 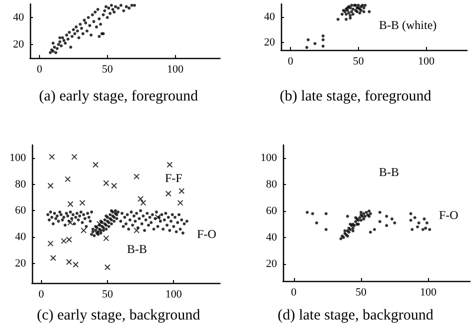 What do you see at coordinates (356, 315) in the screenshot?
I see `text: (d) late stage, background` at bounding box center [356, 315].